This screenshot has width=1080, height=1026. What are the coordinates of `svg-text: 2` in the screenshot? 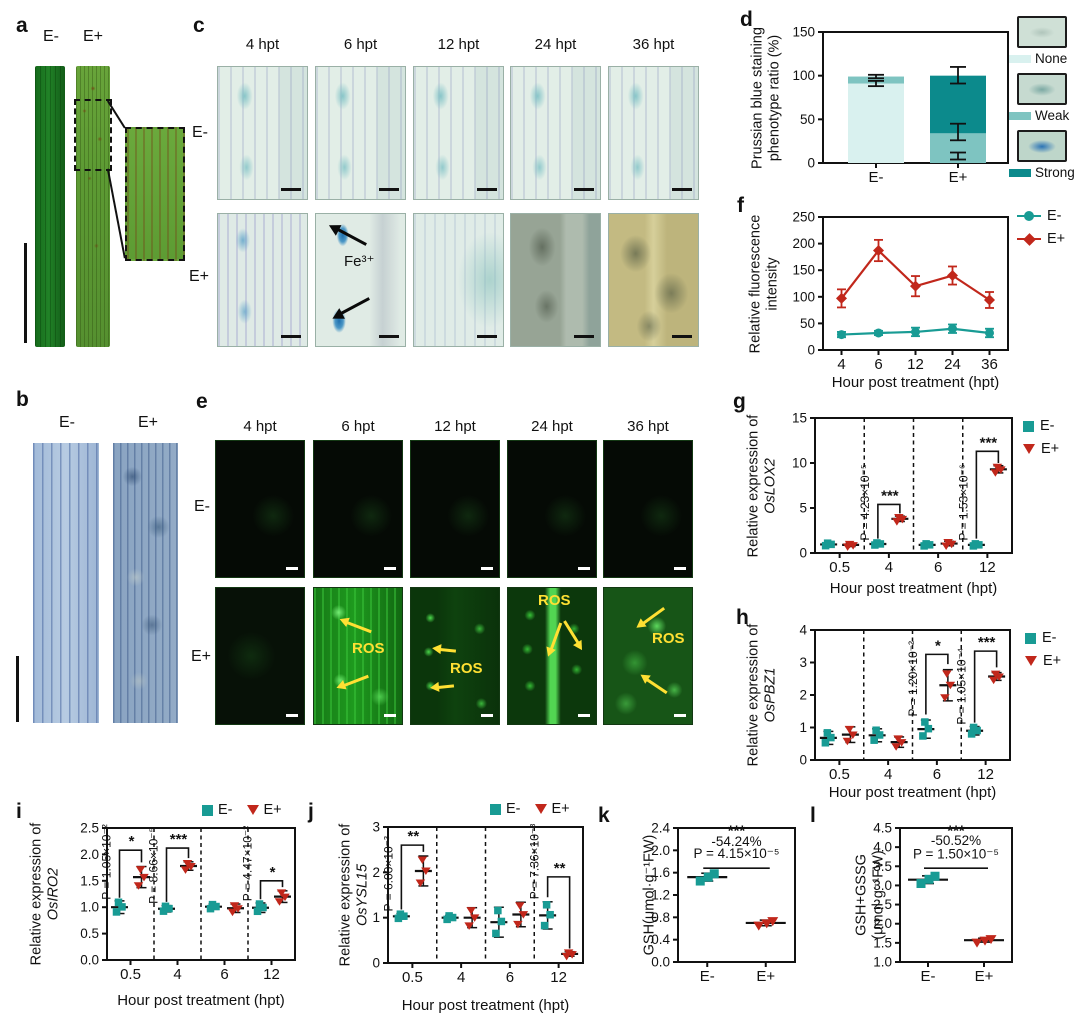 It's located at (376, 872).